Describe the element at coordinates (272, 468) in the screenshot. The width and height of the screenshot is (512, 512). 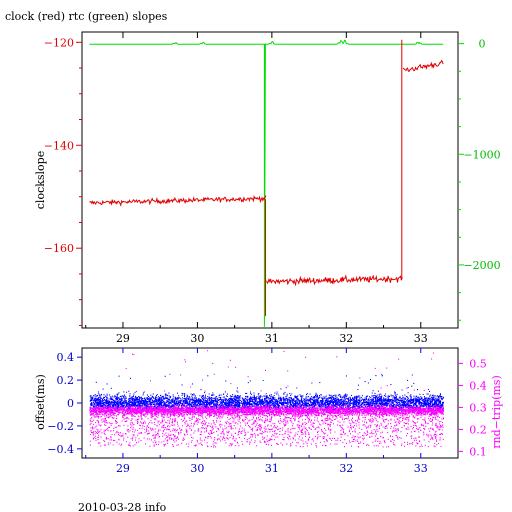
I see `lower-xtick-label: 31` at that location.